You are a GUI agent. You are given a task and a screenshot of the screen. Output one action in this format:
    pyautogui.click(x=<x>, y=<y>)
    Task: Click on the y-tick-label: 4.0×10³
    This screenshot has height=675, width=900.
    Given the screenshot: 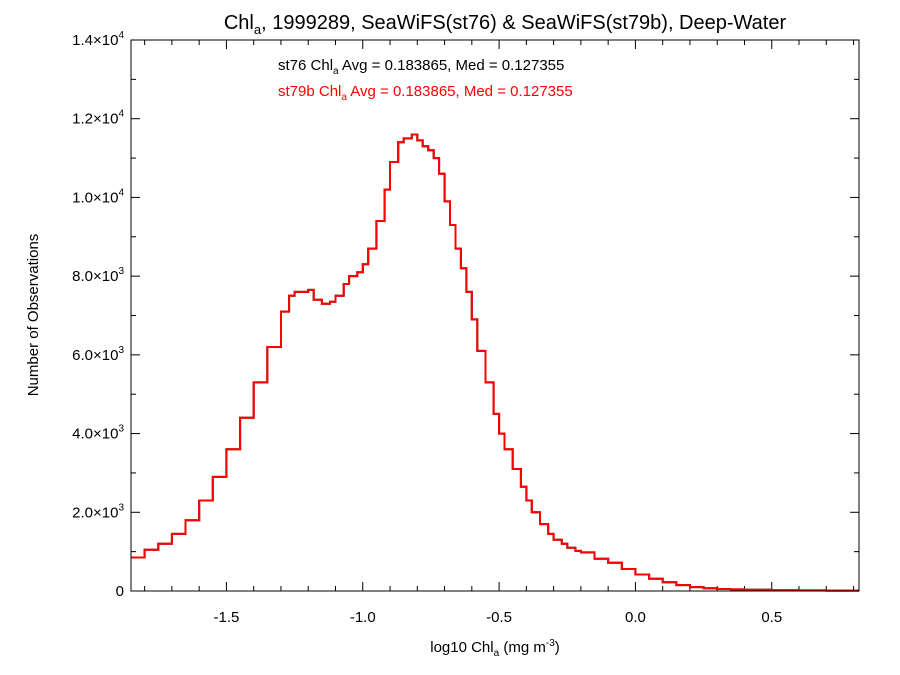 What is the action you would take?
    pyautogui.click(x=98, y=433)
    